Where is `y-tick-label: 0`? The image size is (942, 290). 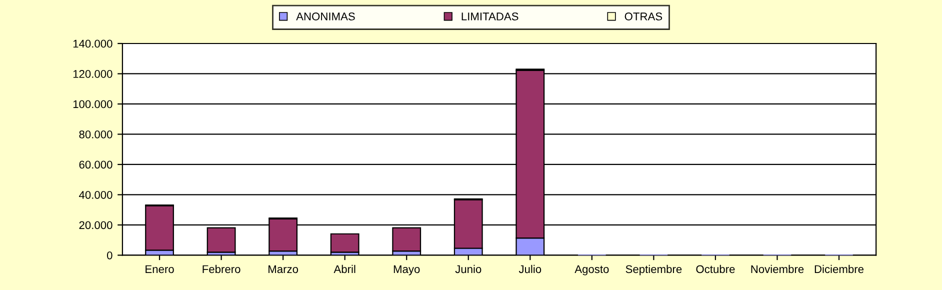
y-tick-label: 0 is located at coordinates (109, 255).